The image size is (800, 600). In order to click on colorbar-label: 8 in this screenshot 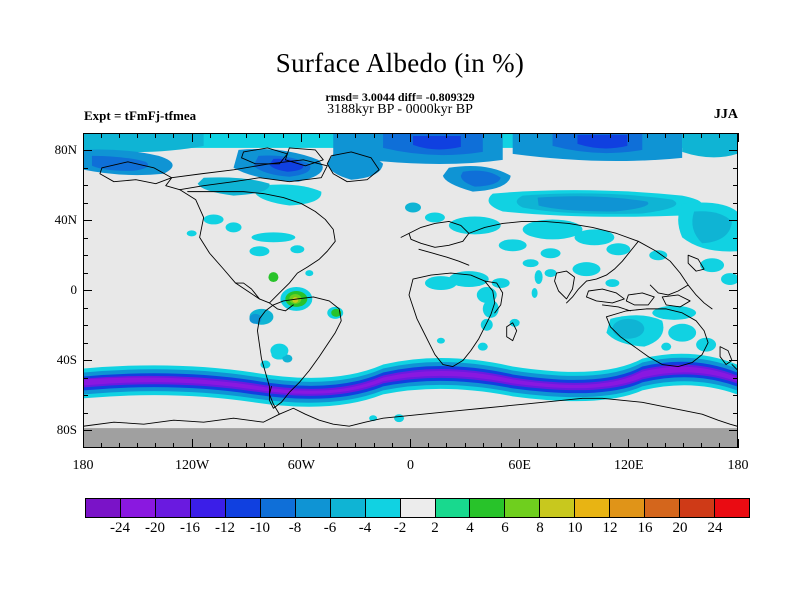, I will do `click(540, 528)`.